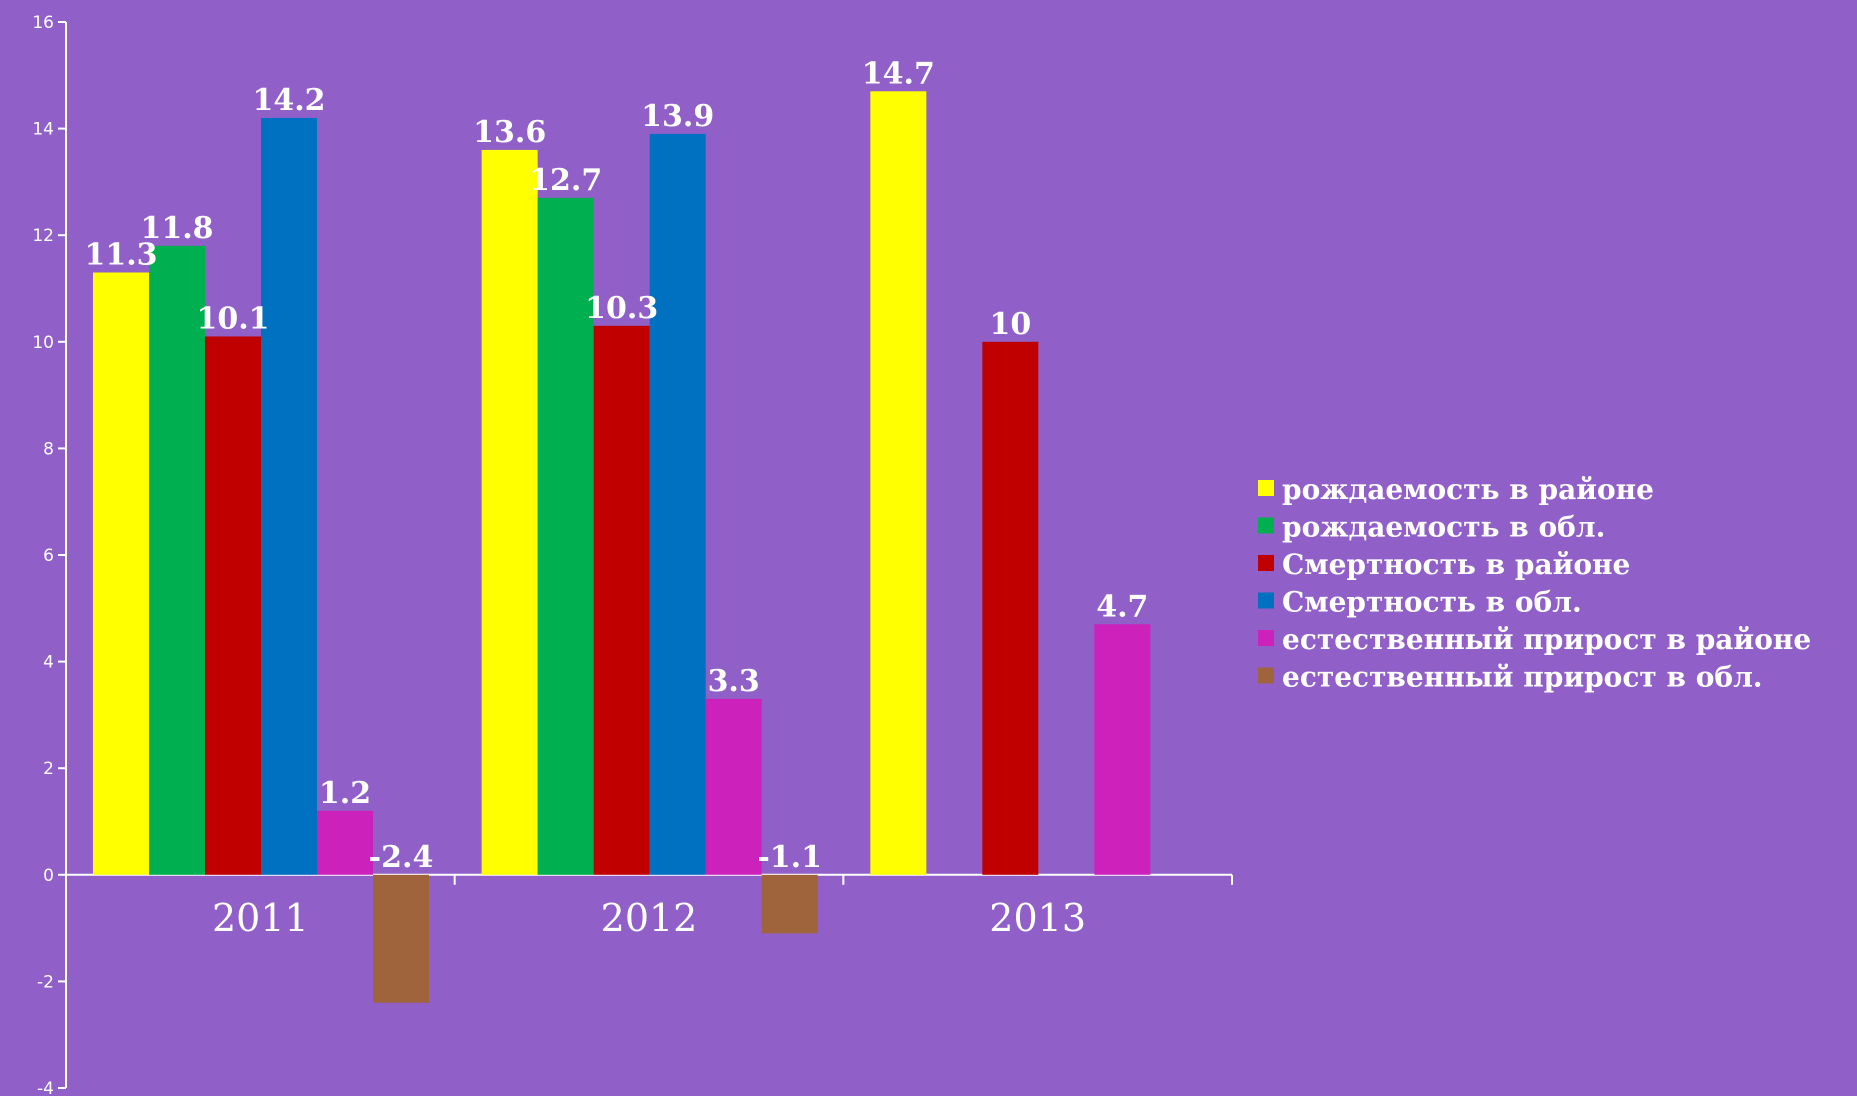 Image resolution: width=1857 pixels, height=1096 pixels. What do you see at coordinates (288, 100) in the screenshot?
I see `data-label: 14.2` at bounding box center [288, 100].